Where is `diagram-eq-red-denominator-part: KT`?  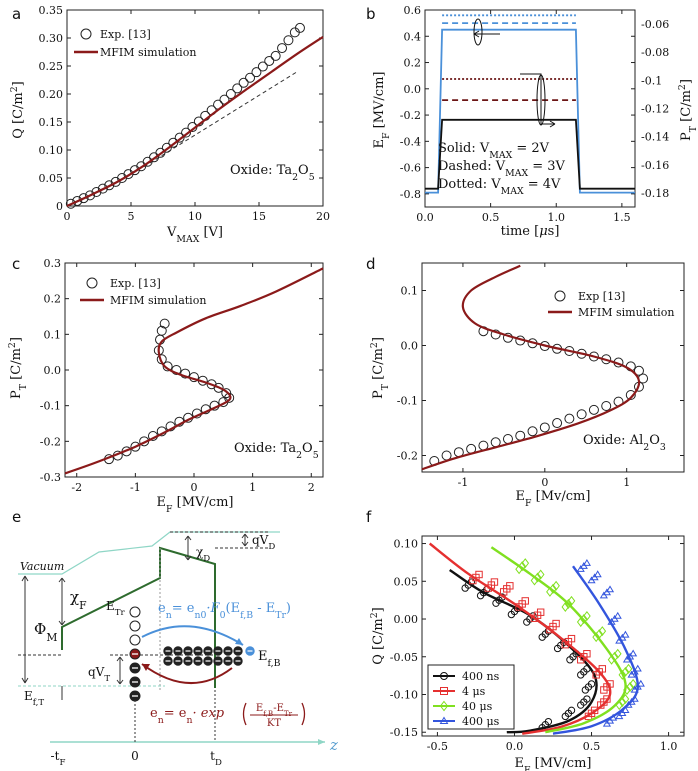 diagram-eq-red-denominator-part: KT is located at coordinates (274, 723).